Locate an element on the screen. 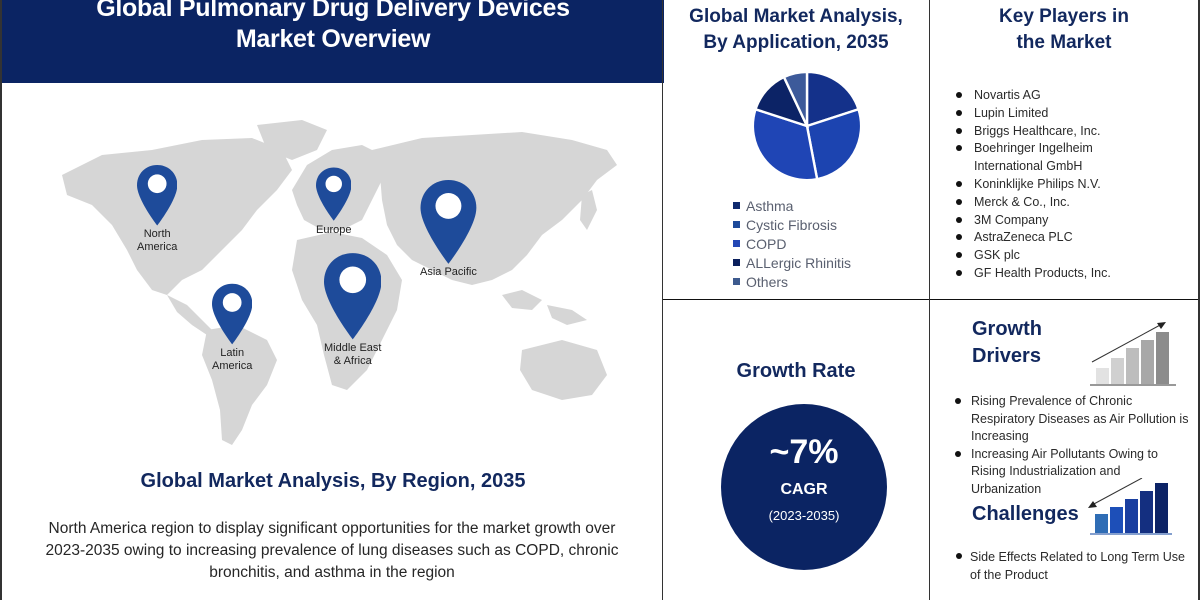  list-item: Lupin Limited is located at coordinates (1033, 114).